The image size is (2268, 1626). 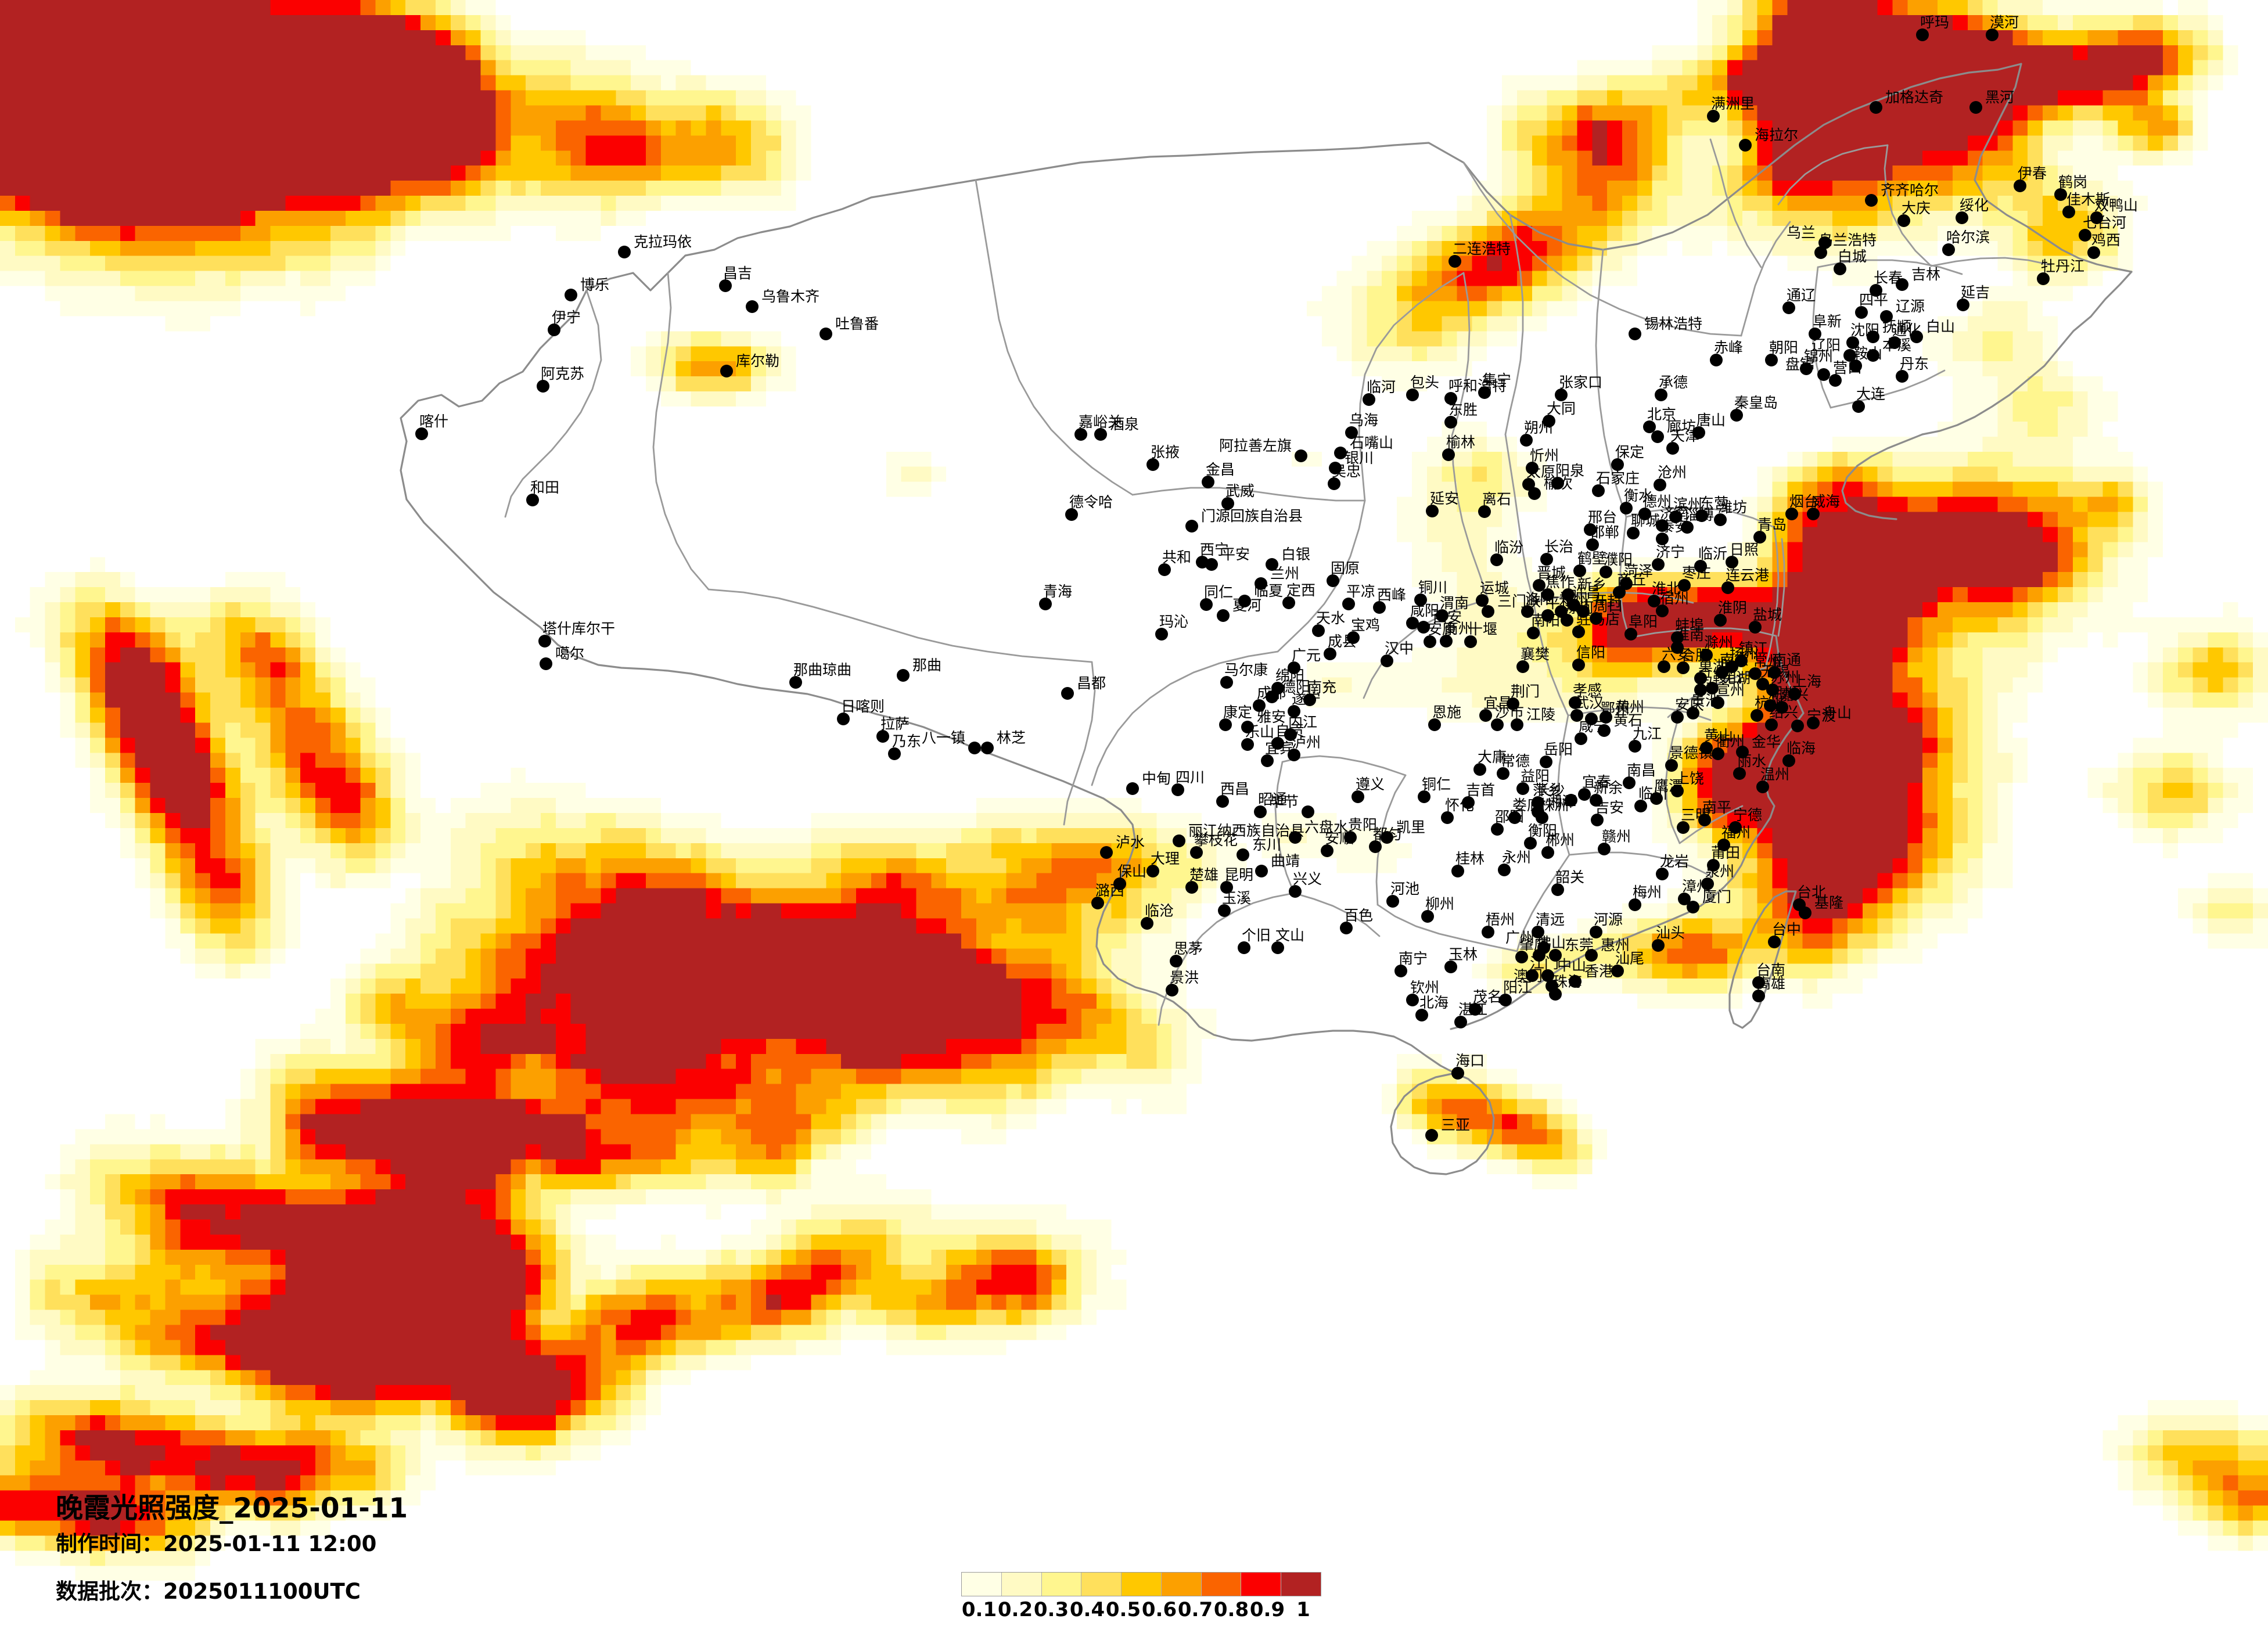 What do you see at coordinates (2105, 223) in the screenshot?
I see `city-label: 七台河` at bounding box center [2105, 223].